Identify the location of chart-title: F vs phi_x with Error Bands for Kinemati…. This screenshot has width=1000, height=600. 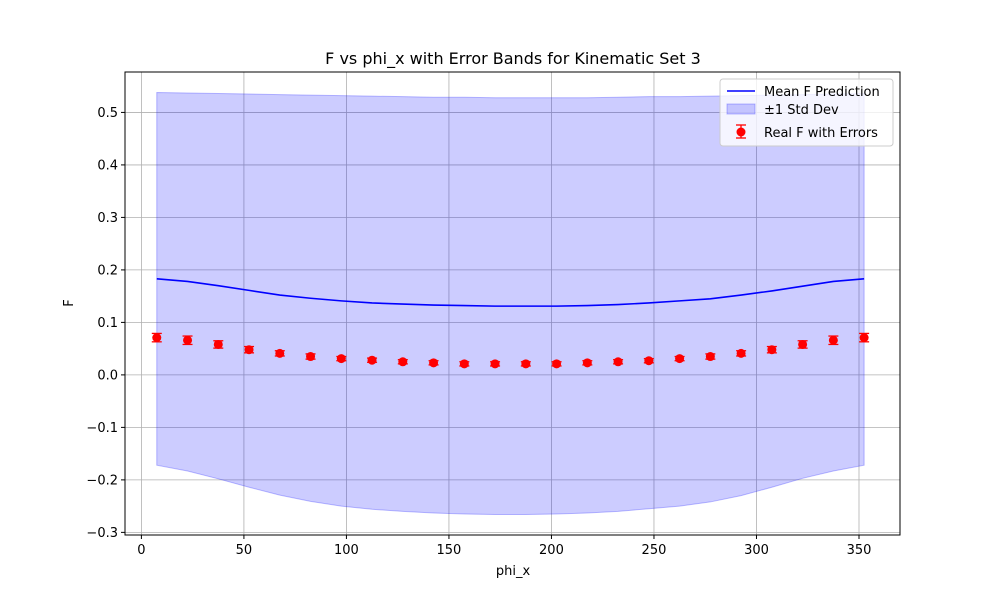
(513, 59).